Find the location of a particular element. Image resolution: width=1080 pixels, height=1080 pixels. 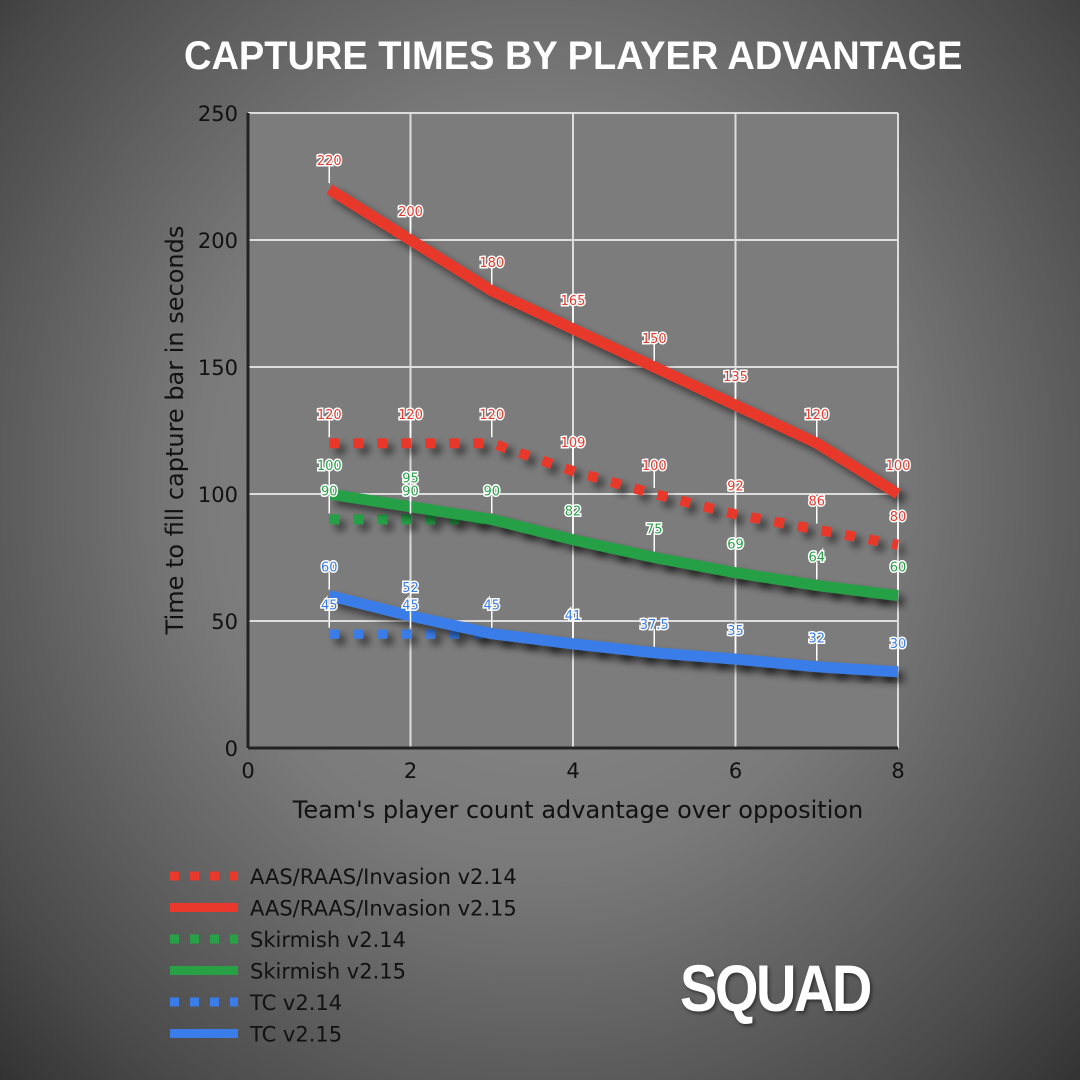

data-label: 180 is located at coordinates (491, 263).